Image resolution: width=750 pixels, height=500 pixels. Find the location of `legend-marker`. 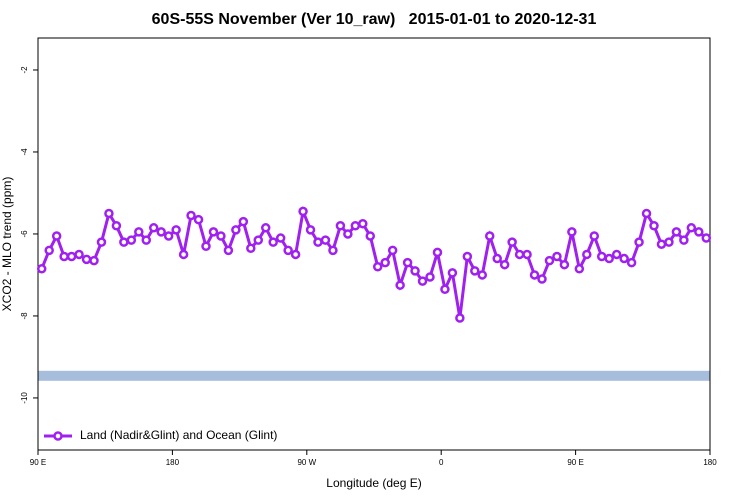

legend-marker is located at coordinates (58, 436).